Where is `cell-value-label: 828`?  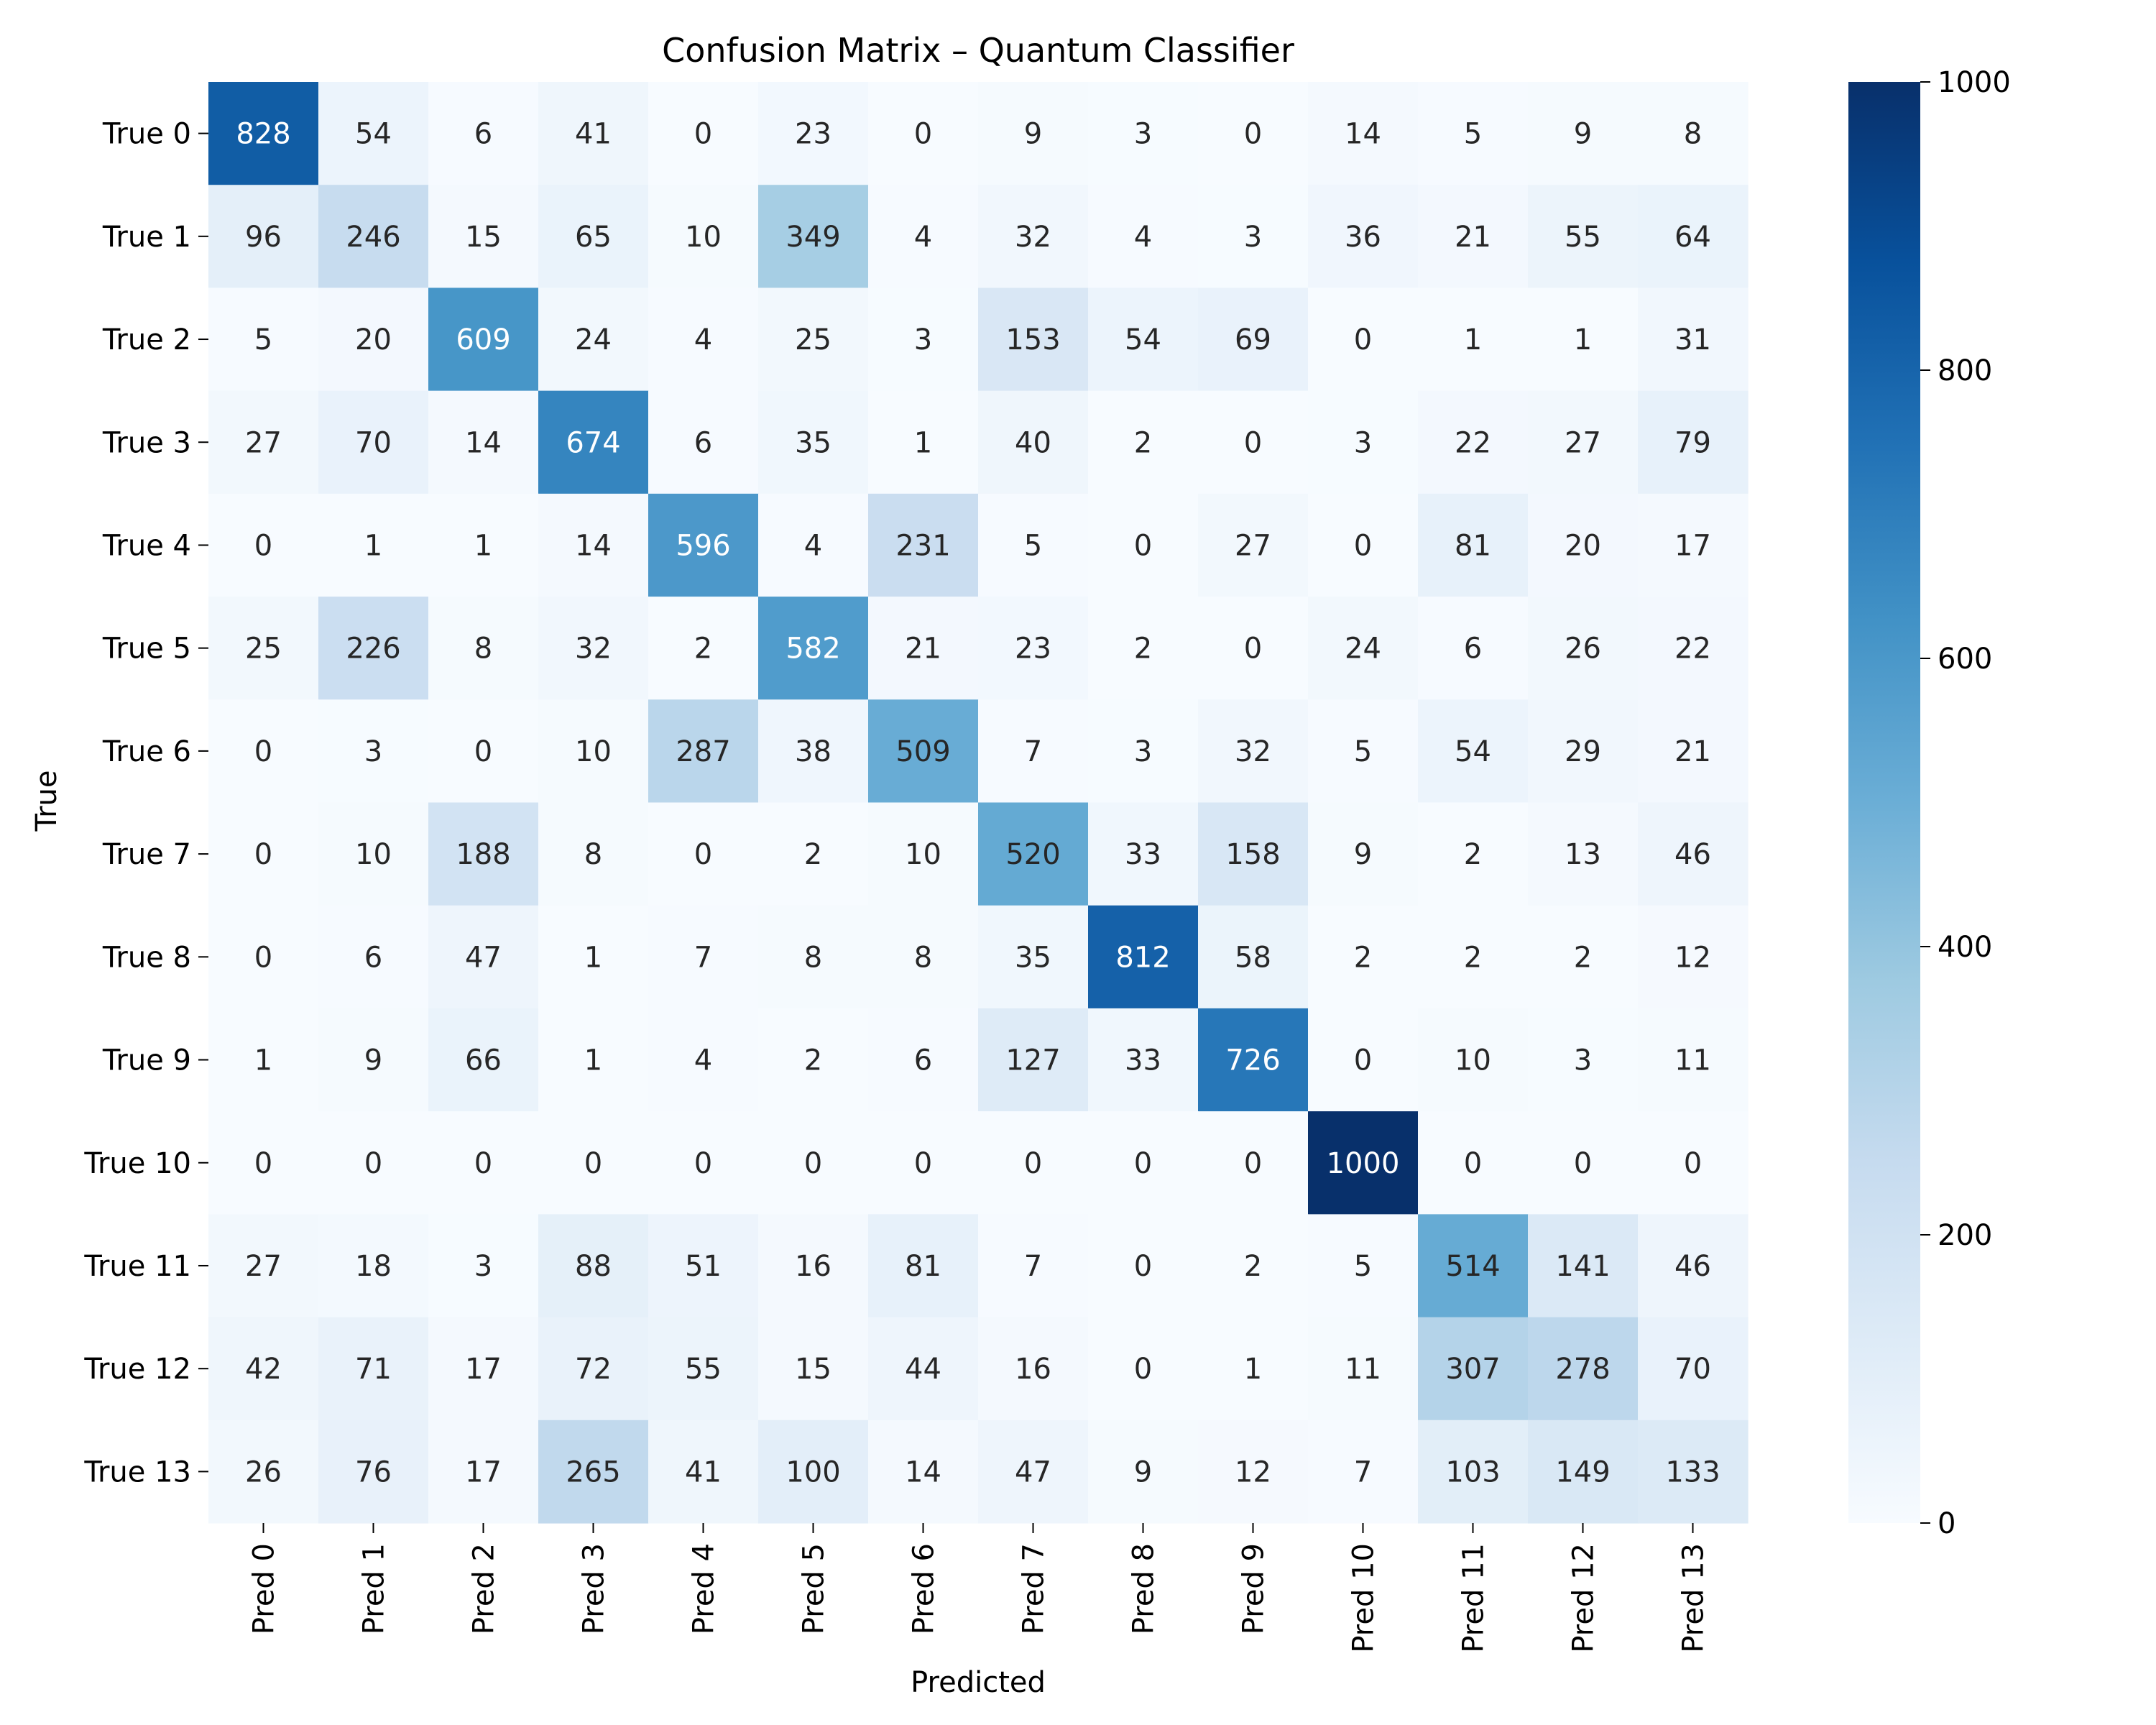 cell-value-label: 828 is located at coordinates (263, 134).